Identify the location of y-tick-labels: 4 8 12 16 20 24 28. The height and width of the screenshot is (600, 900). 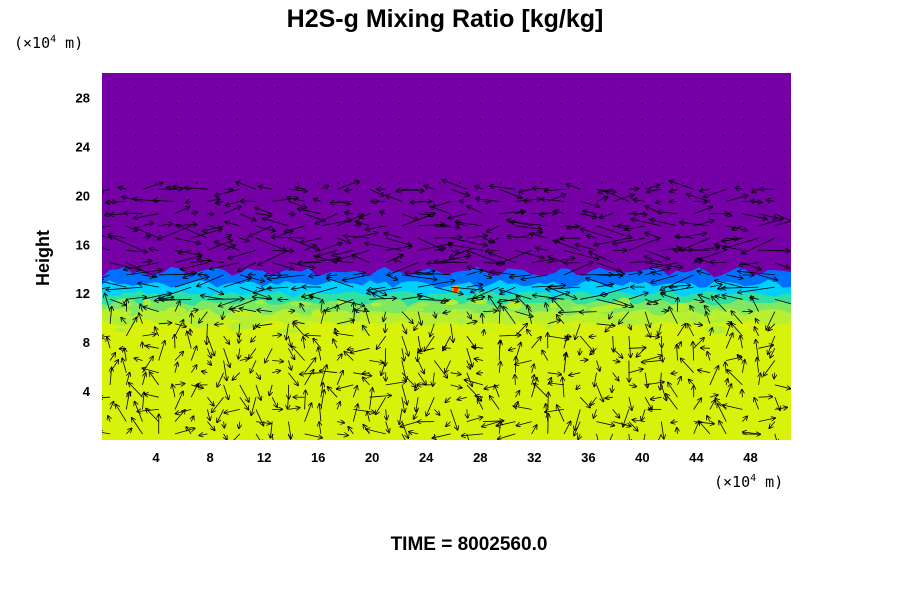
(83, 245).